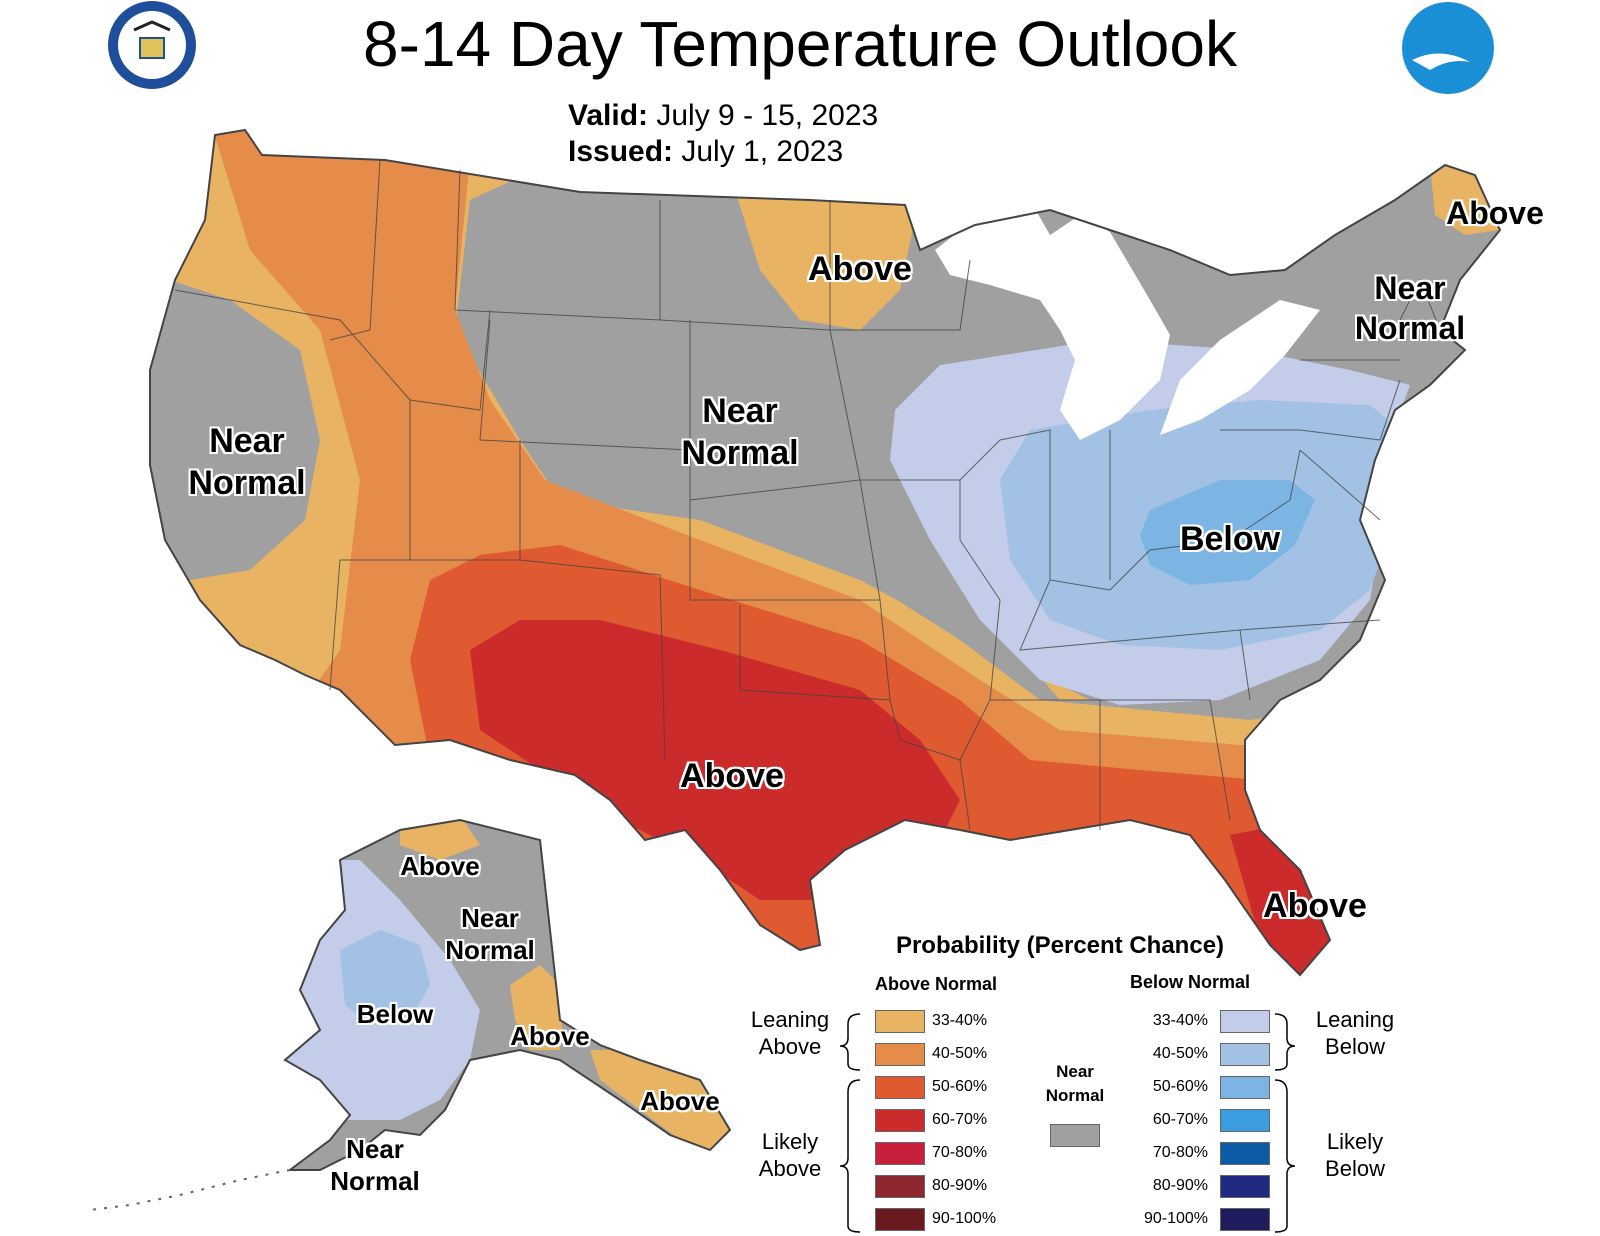 This screenshot has height=1236, width=1600. I want to click on valid-dates: Valid: July 9 - 15, 2023, so click(723, 116).